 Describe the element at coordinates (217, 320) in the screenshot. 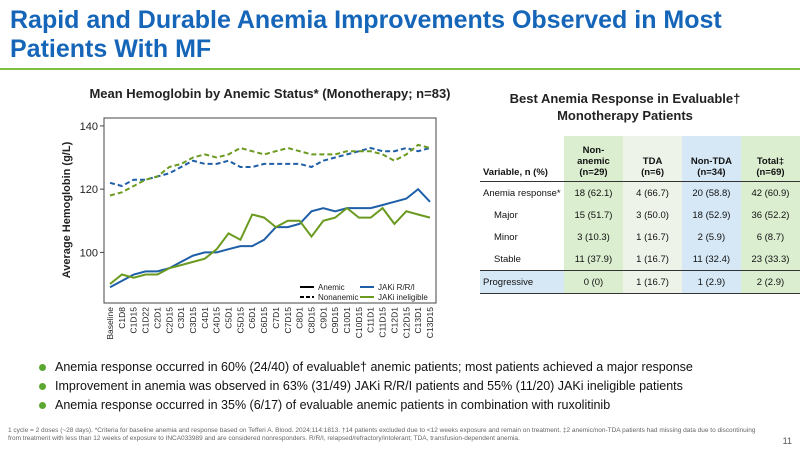

I see `x-tick-label: C4D15` at that location.